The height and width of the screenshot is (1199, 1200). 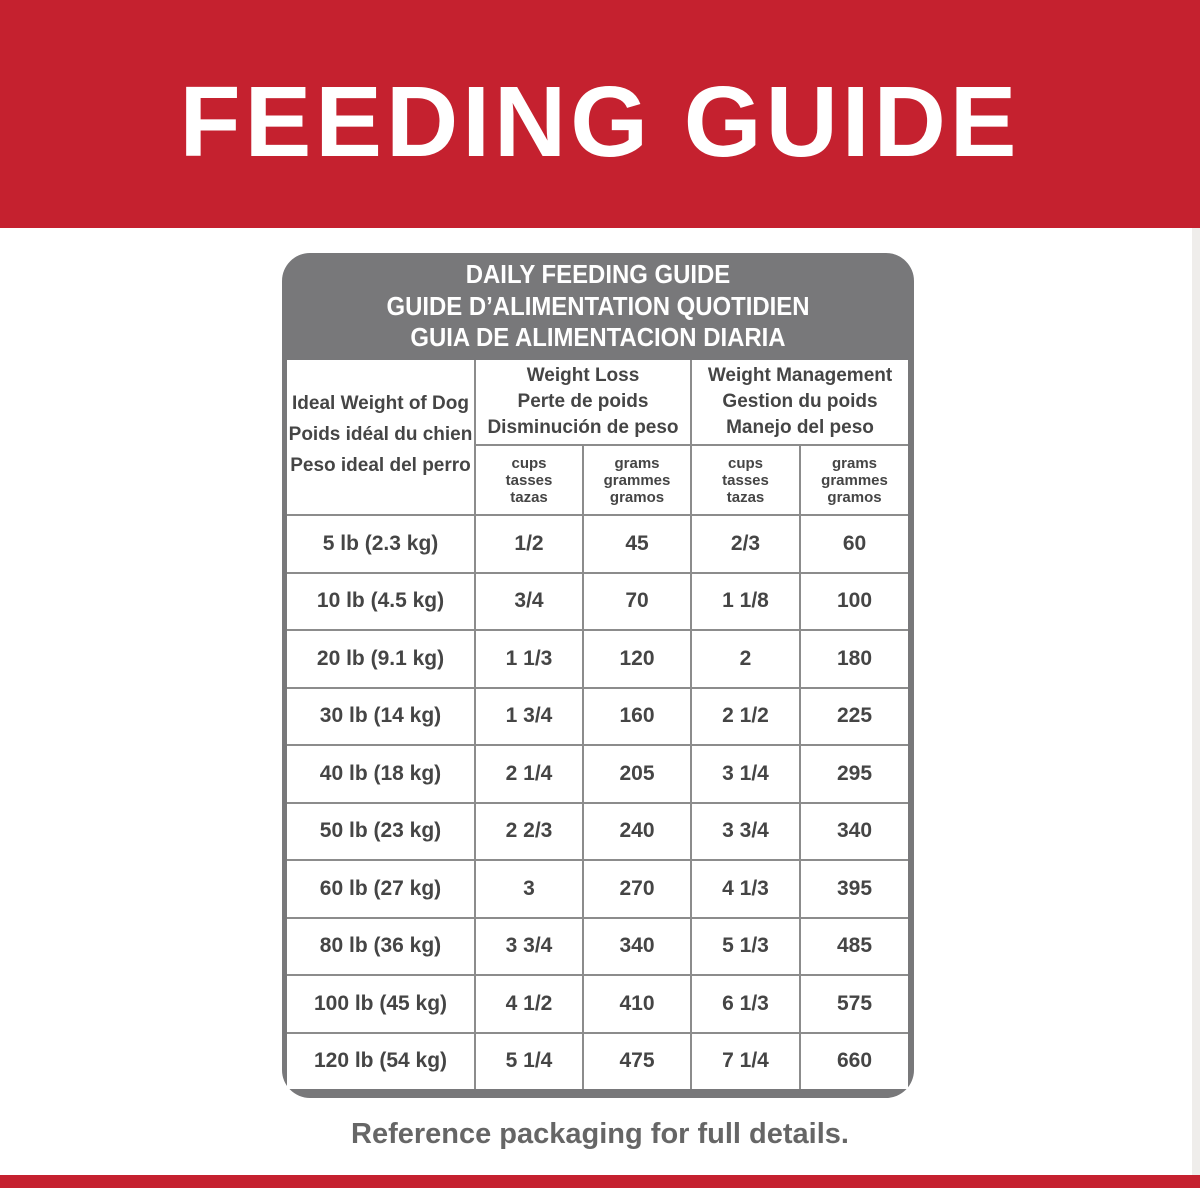 I want to click on group-header-line: Weight Loss, so click(x=583, y=375).